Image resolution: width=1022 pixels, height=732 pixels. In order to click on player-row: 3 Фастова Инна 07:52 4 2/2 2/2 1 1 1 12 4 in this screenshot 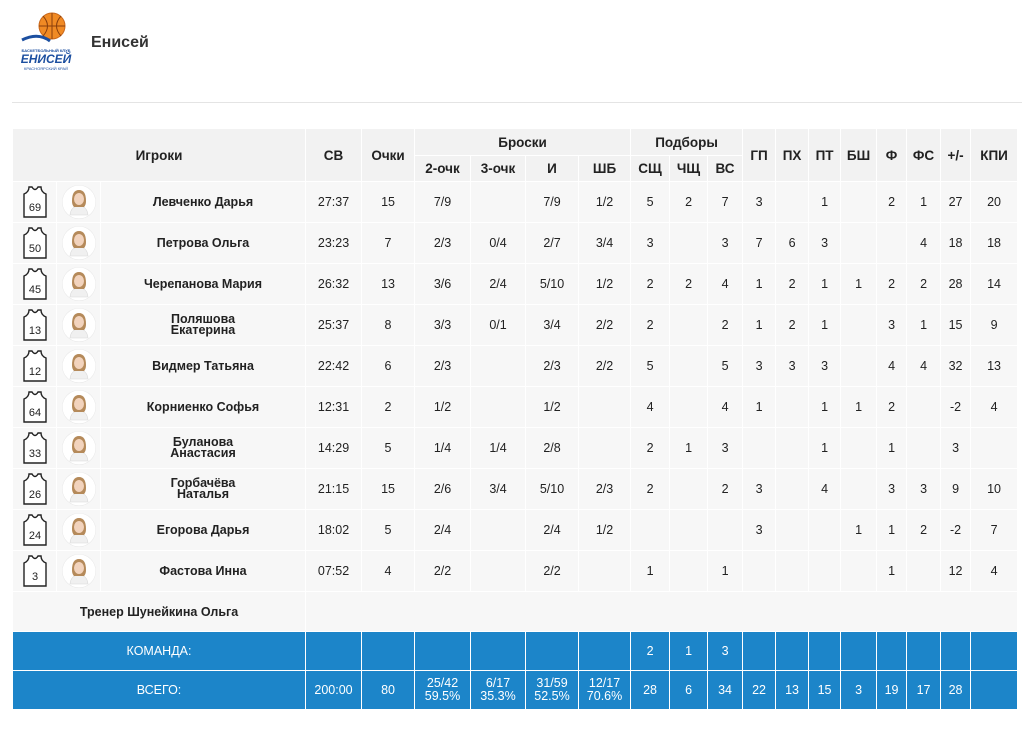, I will do `click(515, 571)`.